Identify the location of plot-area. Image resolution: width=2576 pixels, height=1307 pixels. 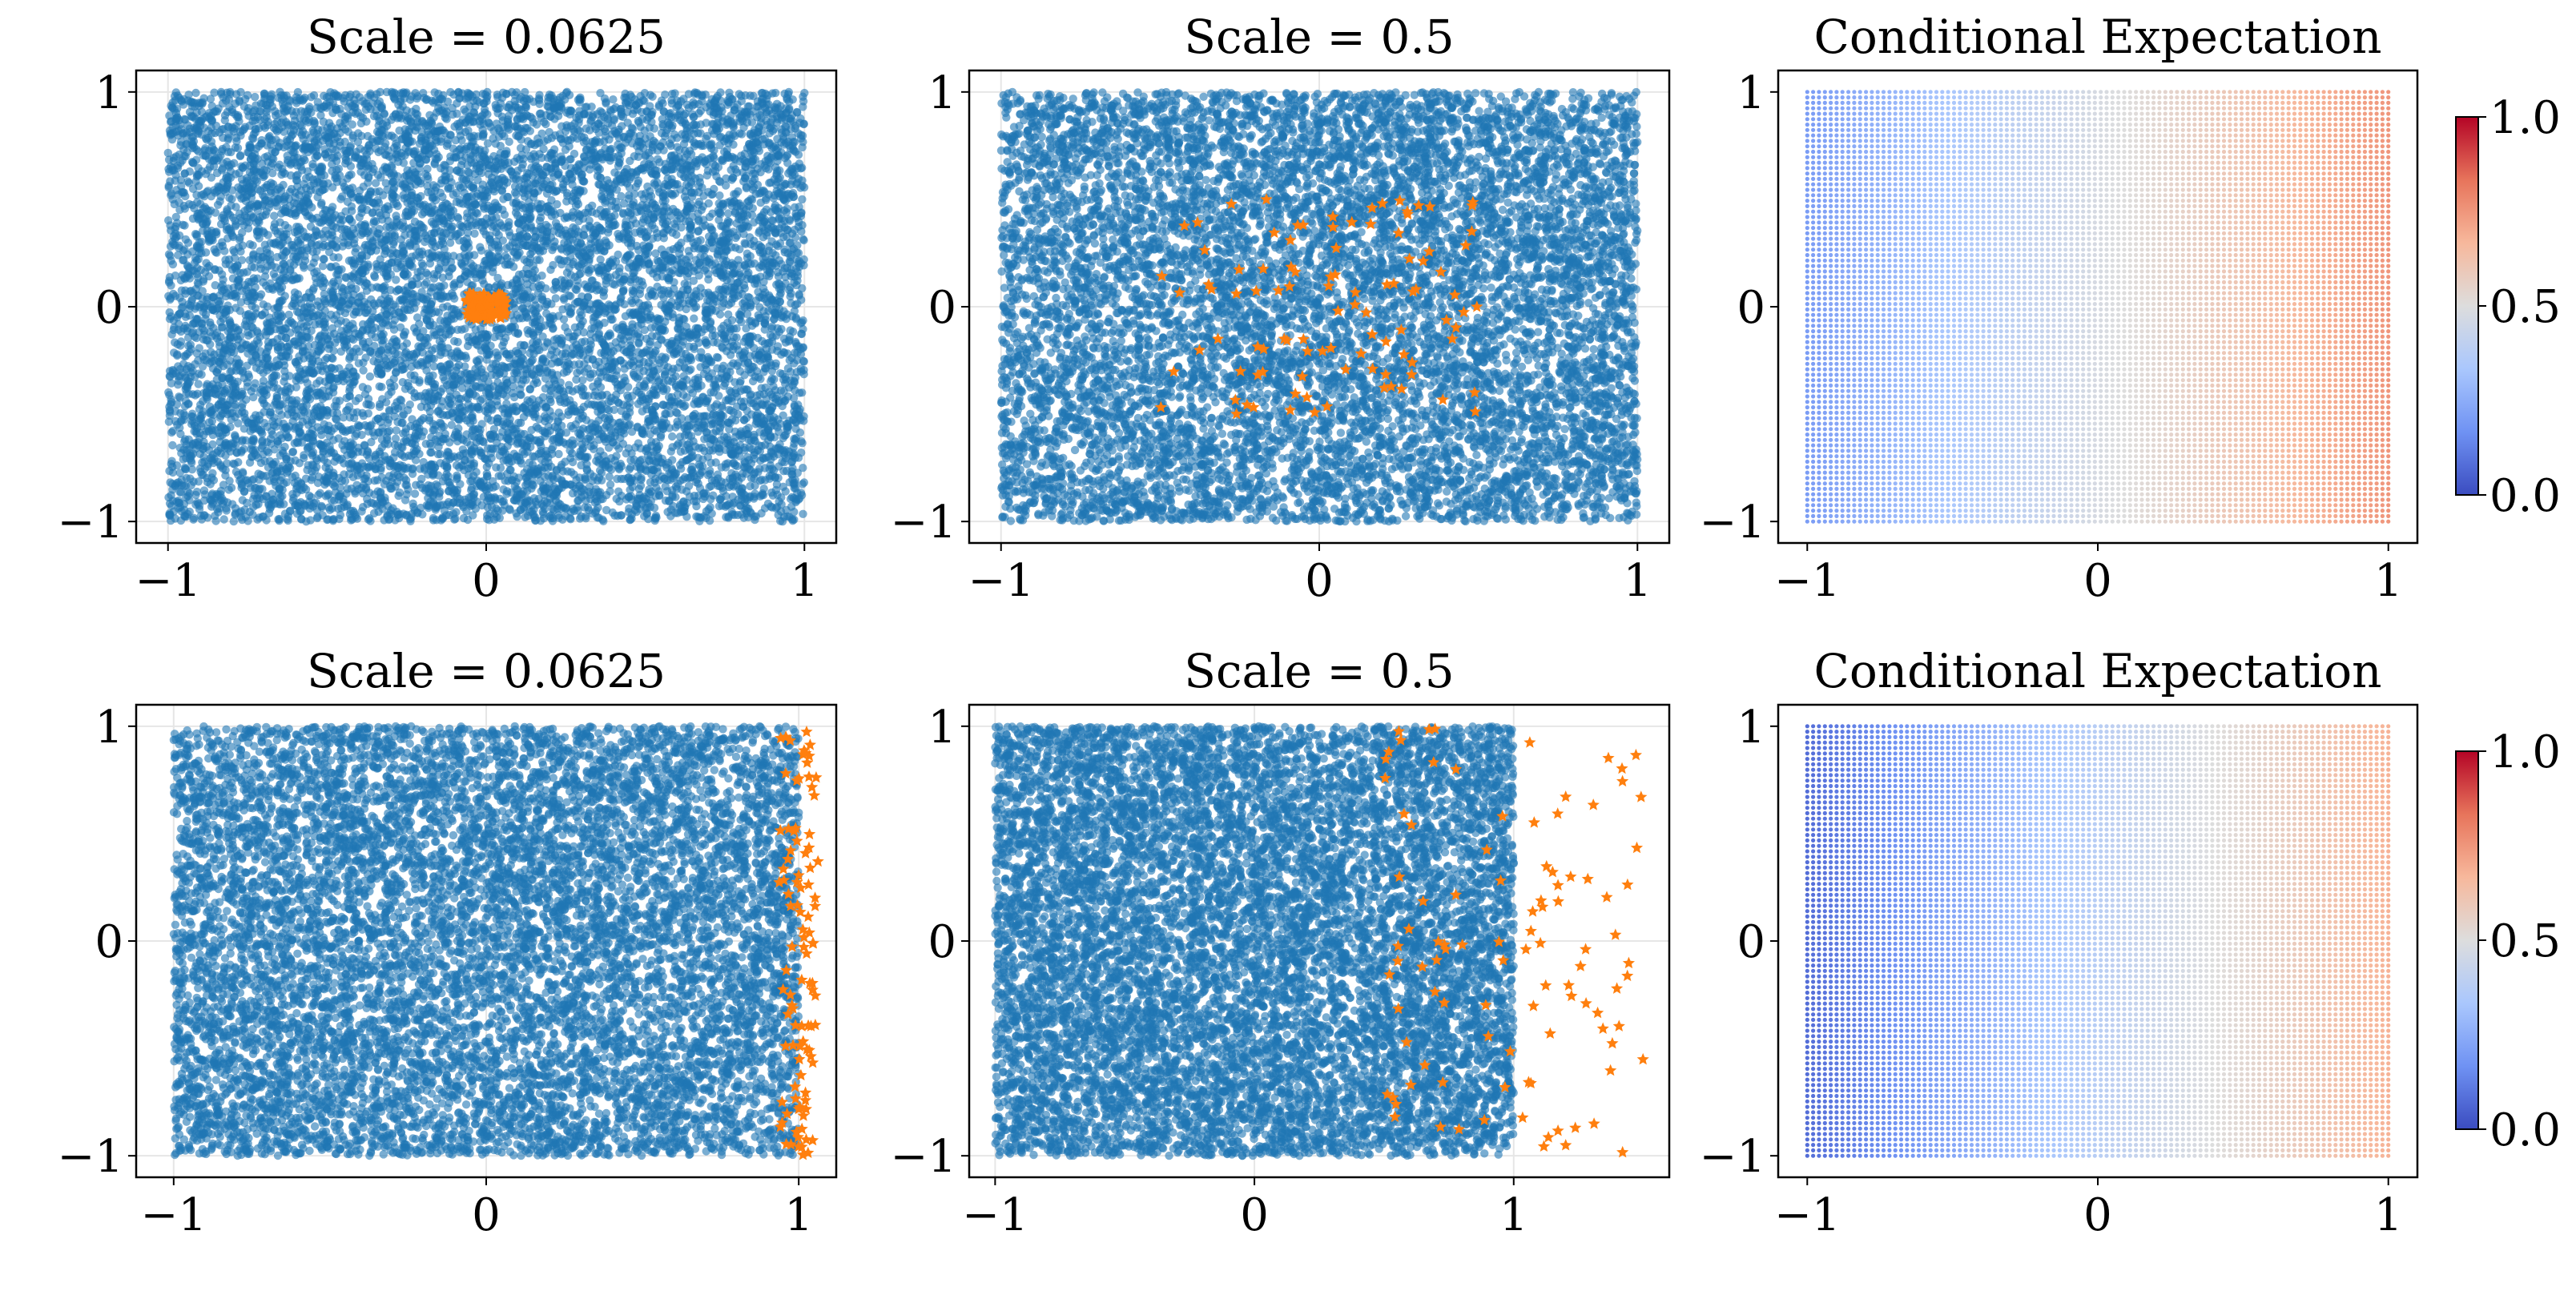
(486, 306).